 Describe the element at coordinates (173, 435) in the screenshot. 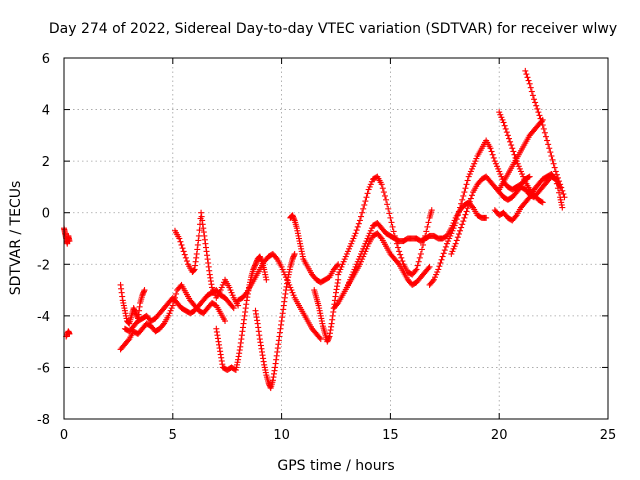

I see `x-tick-label: 5` at that location.